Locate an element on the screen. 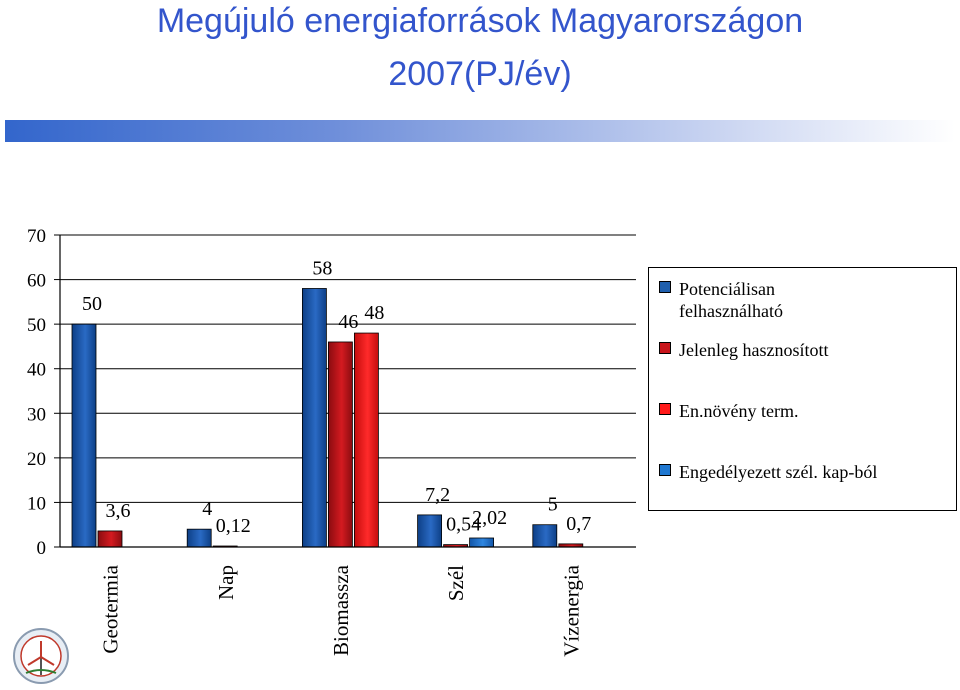 This screenshot has height=690, width=960. data-label: 2,02 is located at coordinates (489, 518).